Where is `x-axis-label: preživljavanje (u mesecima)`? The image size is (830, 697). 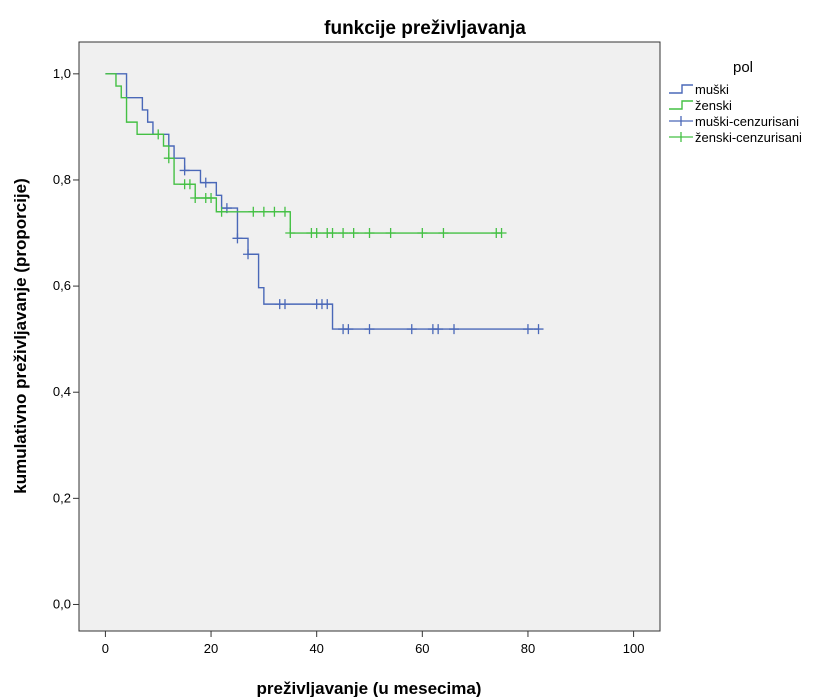
x-axis-label: preživljavanje (u mesecima) is located at coordinates (369, 688).